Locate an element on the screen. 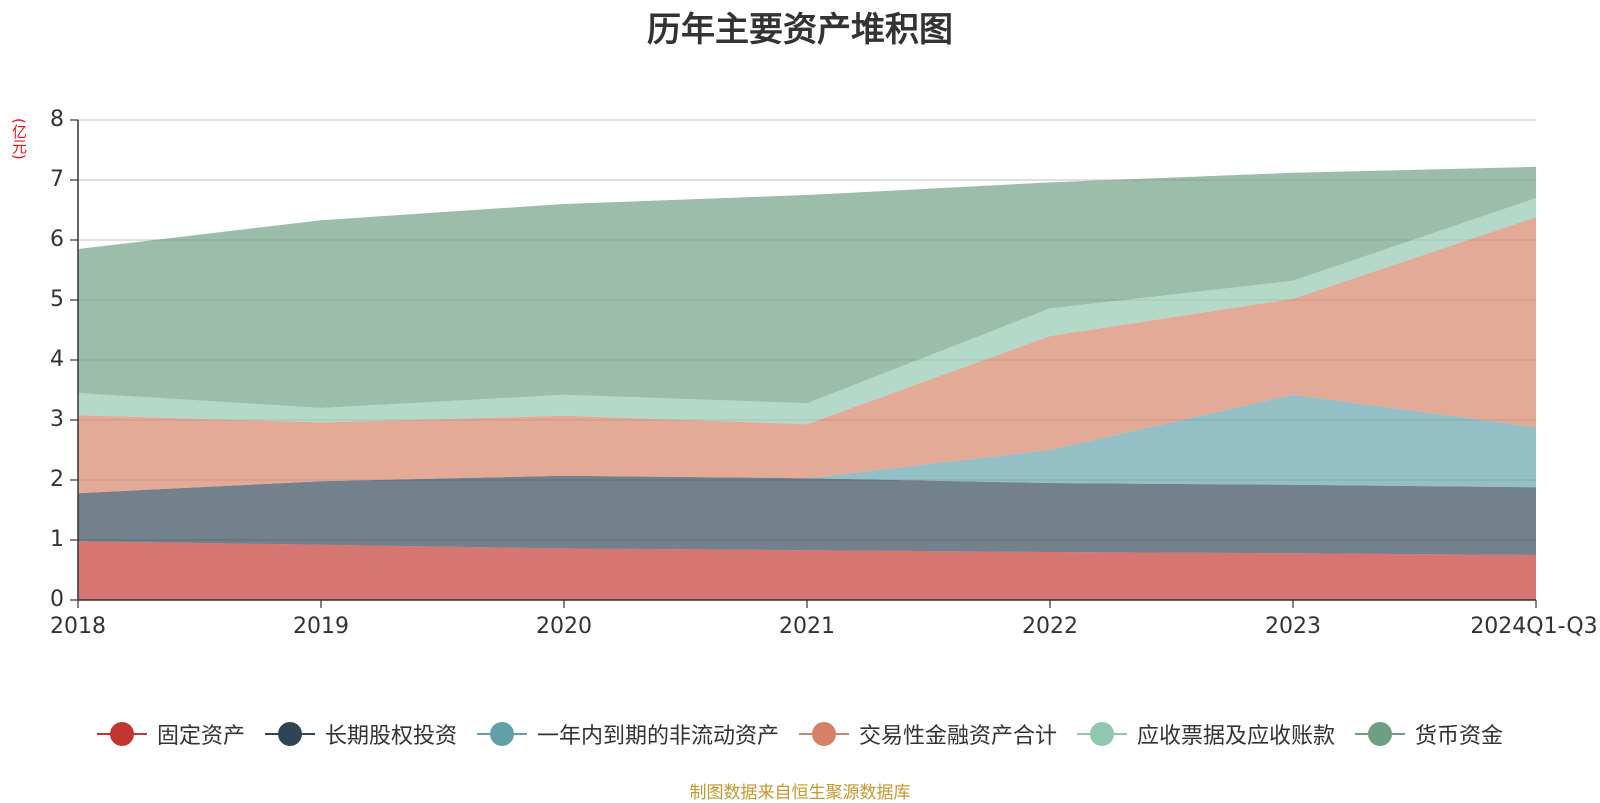 The image size is (1600, 803). legend-item: 一年内到期的非流动资产 is located at coordinates (627, 734).